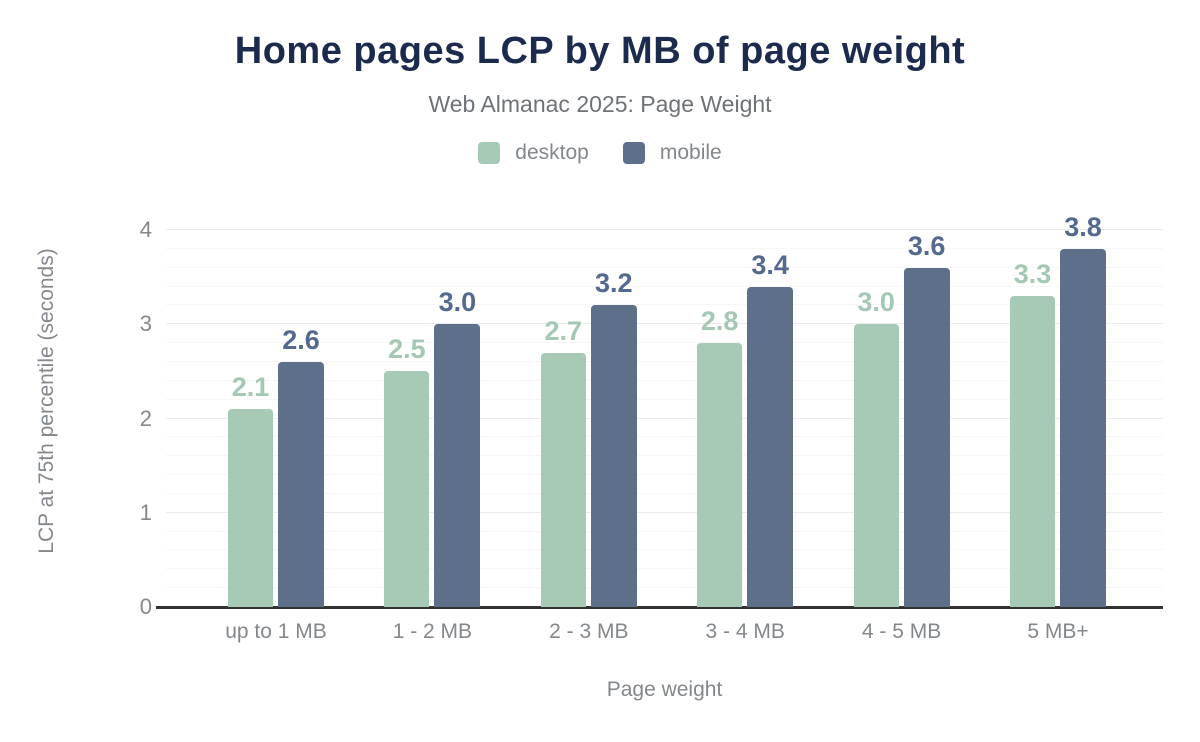 Image resolution: width=1200 pixels, height=742 pixels. I want to click on legend-item-mobile: mobile, so click(672, 153).